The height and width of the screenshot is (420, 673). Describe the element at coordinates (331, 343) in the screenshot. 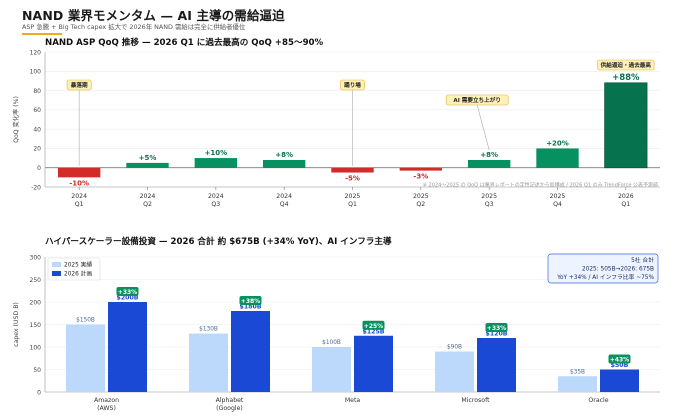

I see `chart2-data-label-2025: $100B` at that location.